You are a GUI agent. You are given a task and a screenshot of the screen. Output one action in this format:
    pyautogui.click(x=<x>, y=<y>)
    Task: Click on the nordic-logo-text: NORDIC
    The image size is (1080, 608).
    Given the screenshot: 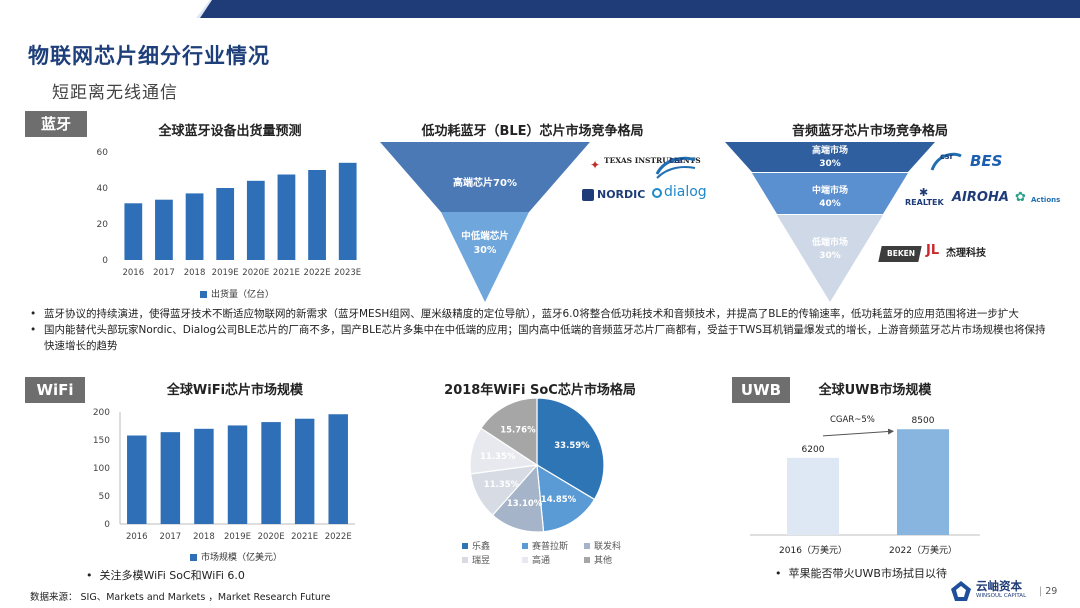 What is the action you would take?
    pyautogui.click(x=621, y=194)
    